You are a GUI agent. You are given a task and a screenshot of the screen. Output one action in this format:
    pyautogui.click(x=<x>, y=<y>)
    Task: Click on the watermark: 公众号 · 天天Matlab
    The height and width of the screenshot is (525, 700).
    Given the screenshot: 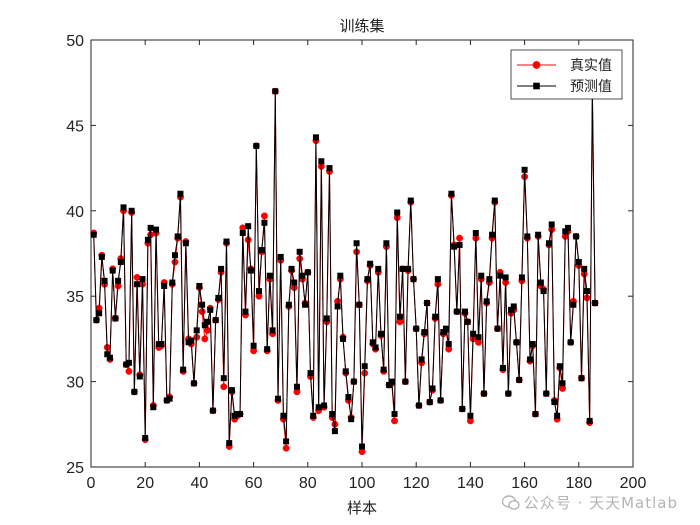 What is the action you would take?
    pyautogui.click(x=589, y=502)
    